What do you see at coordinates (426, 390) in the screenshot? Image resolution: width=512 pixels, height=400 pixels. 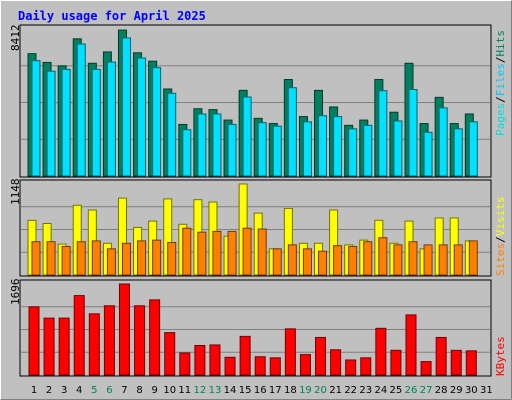 I see `x-tick-label-day-27: 27` at bounding box center [426, 390].